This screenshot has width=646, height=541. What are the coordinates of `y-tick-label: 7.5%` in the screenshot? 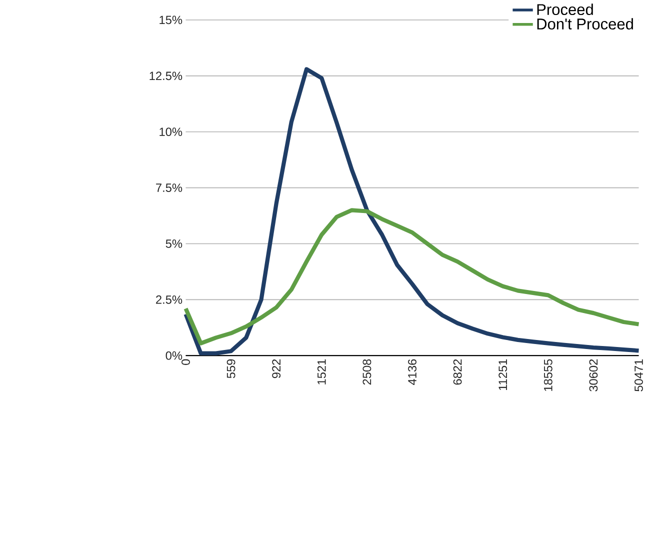 It's located at (169, 187).